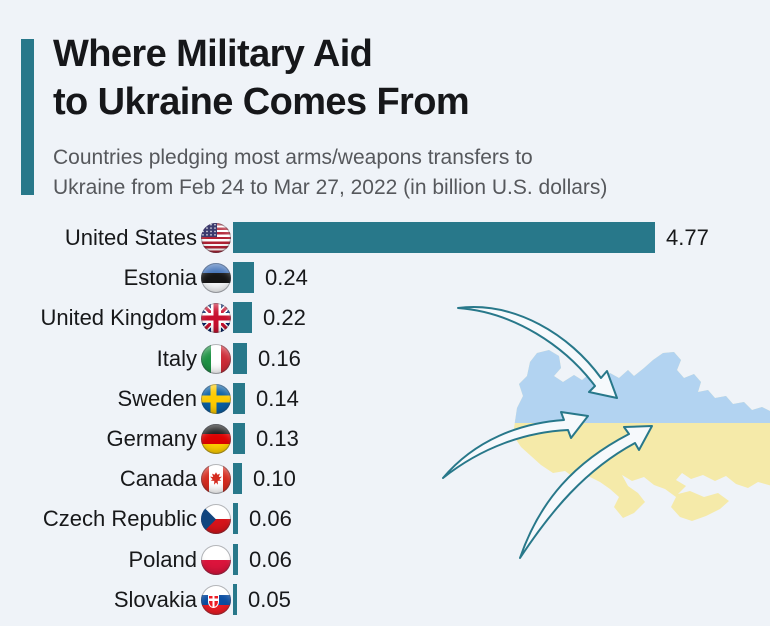  I want to click on title-line-2: to Ukraine Comes From, so click(261, 102).